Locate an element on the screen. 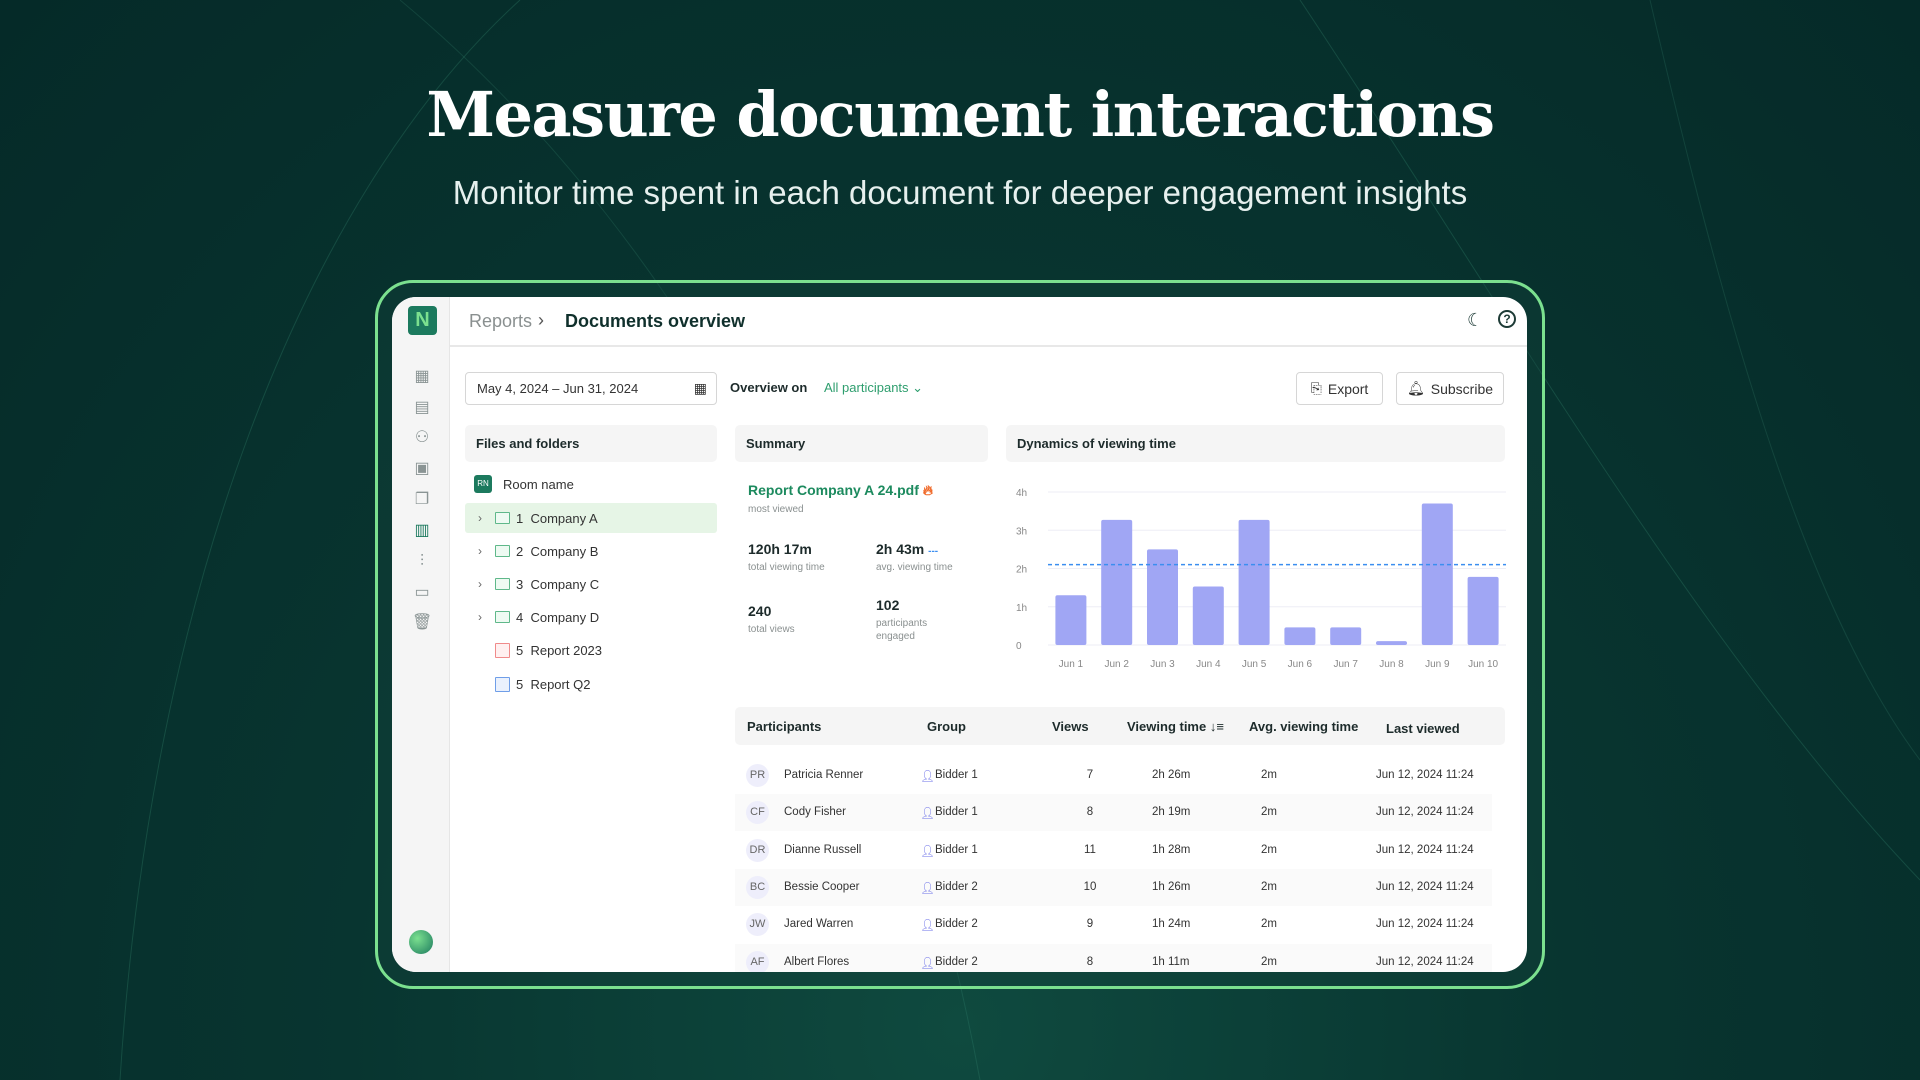 This screenshot has width=1920, height=1080. col-avg-viewing-time: Avg. viewing time is located at coordinates (1304, 726).